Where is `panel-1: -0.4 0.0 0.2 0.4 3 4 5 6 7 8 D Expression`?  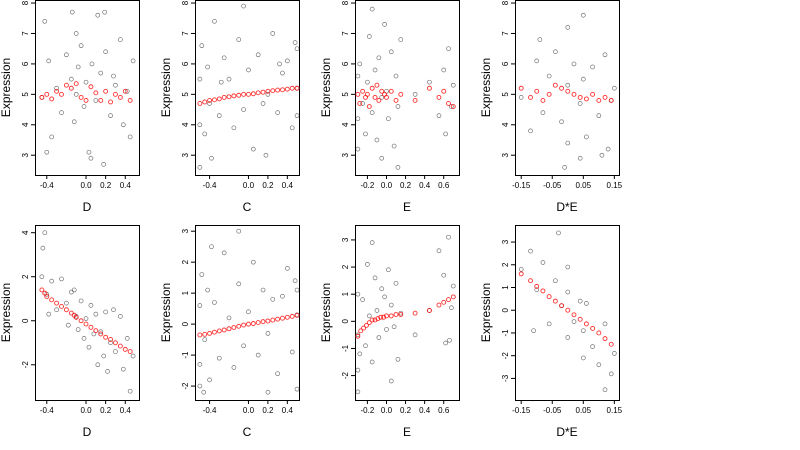
panel-1: -0.4 0.0 0.2 0.4 3 4 5 6 7 8 D Expression is located at coordinates (70, 107).